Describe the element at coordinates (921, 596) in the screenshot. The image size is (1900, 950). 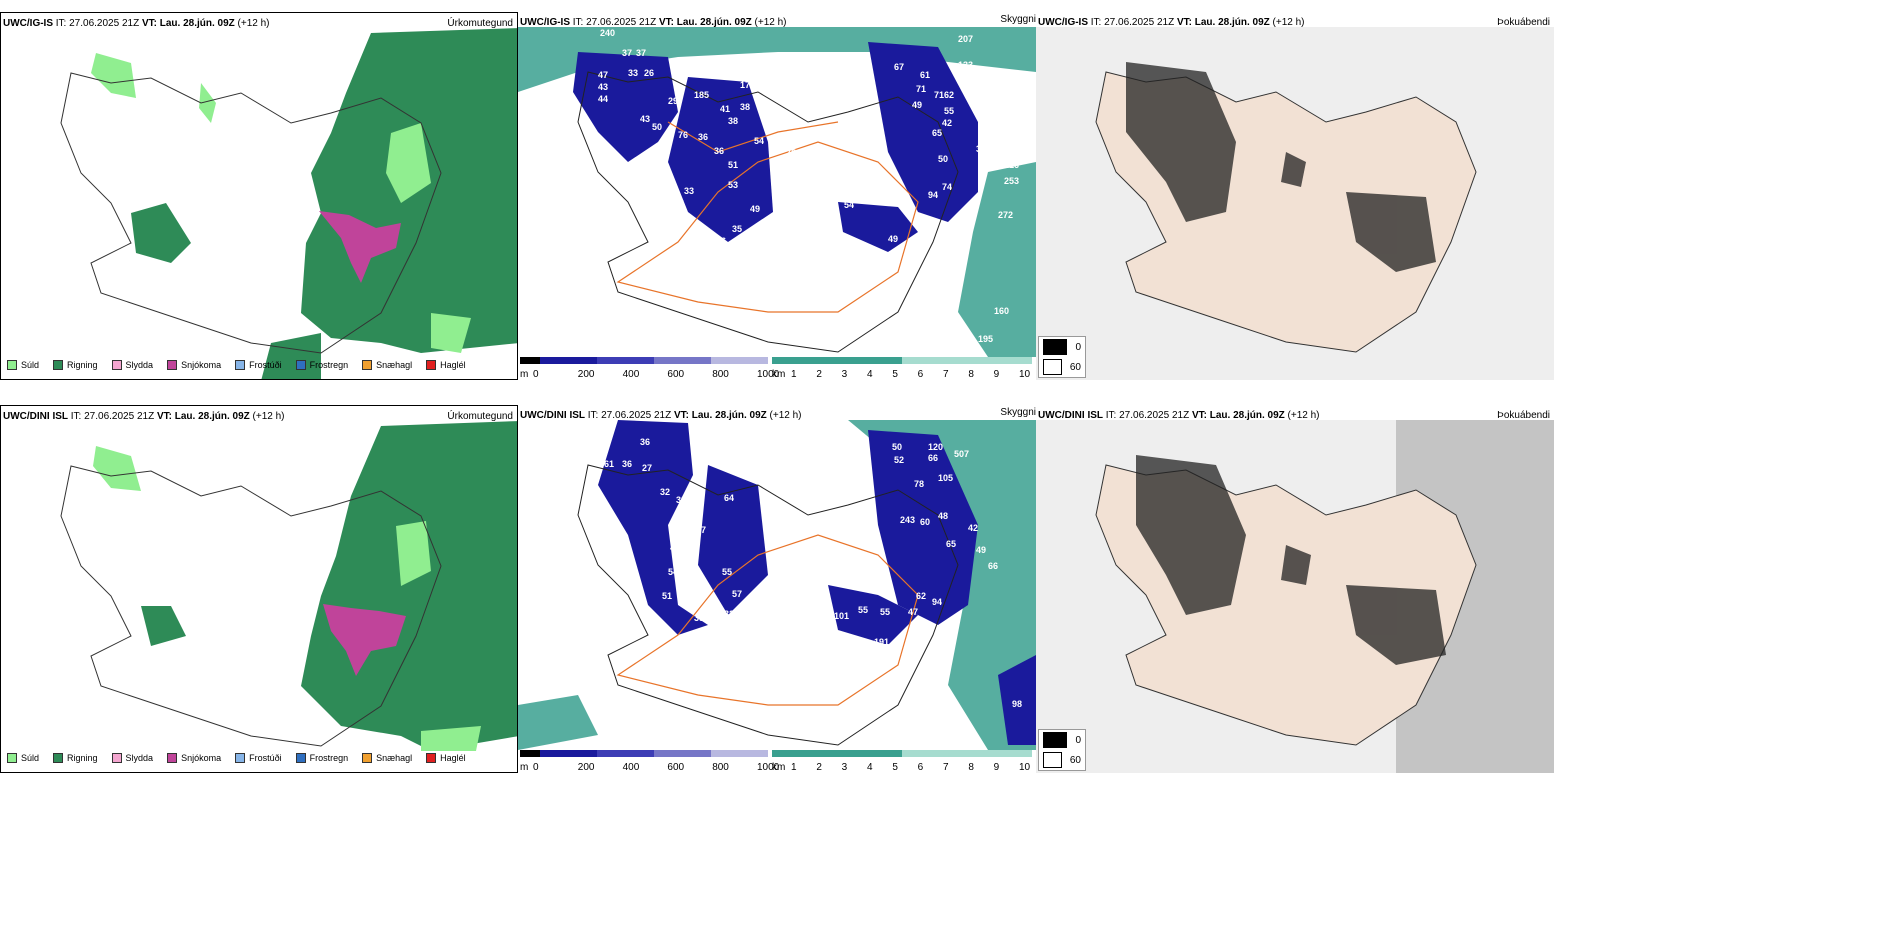
I see `visibility-value-label: 62` at that location.